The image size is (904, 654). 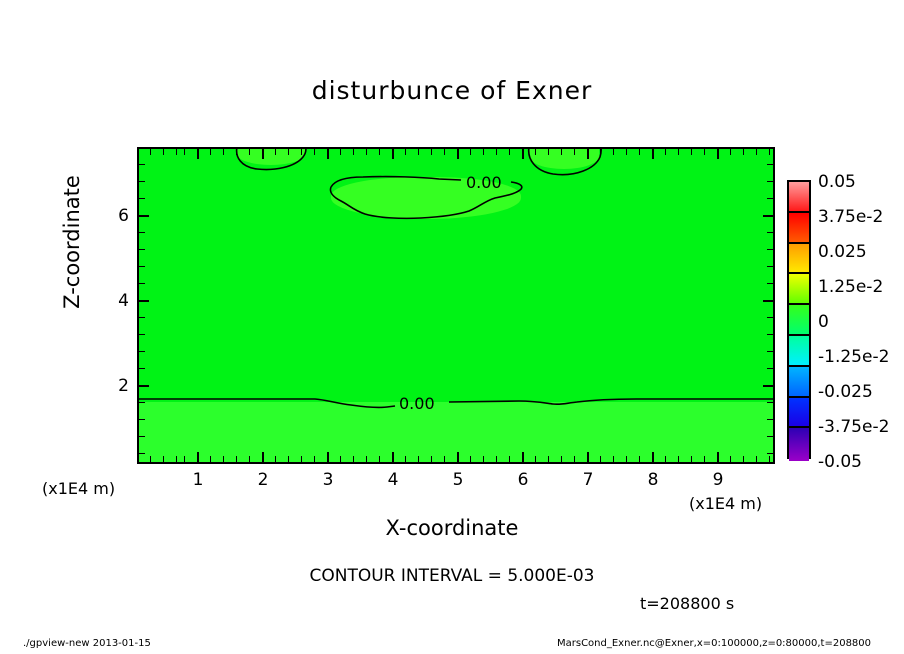 I want to click on colorbar-tick-label-2: 0.025, so click(x=842, y=252).